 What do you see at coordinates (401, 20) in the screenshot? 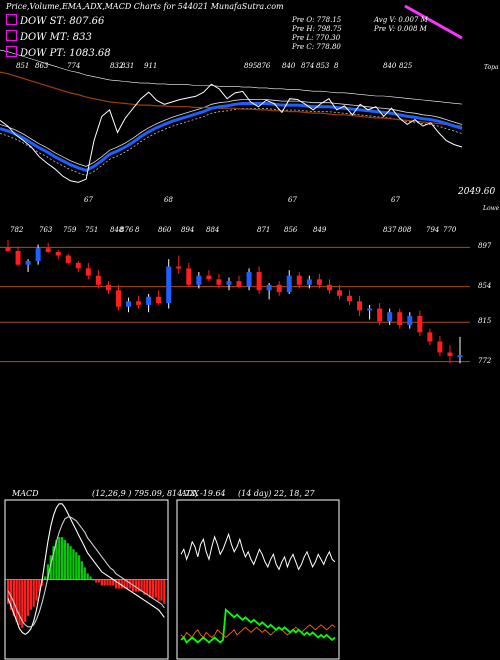
I see `avg-volume: Avg V: 0.007 M` at bounding box center [401, 20].